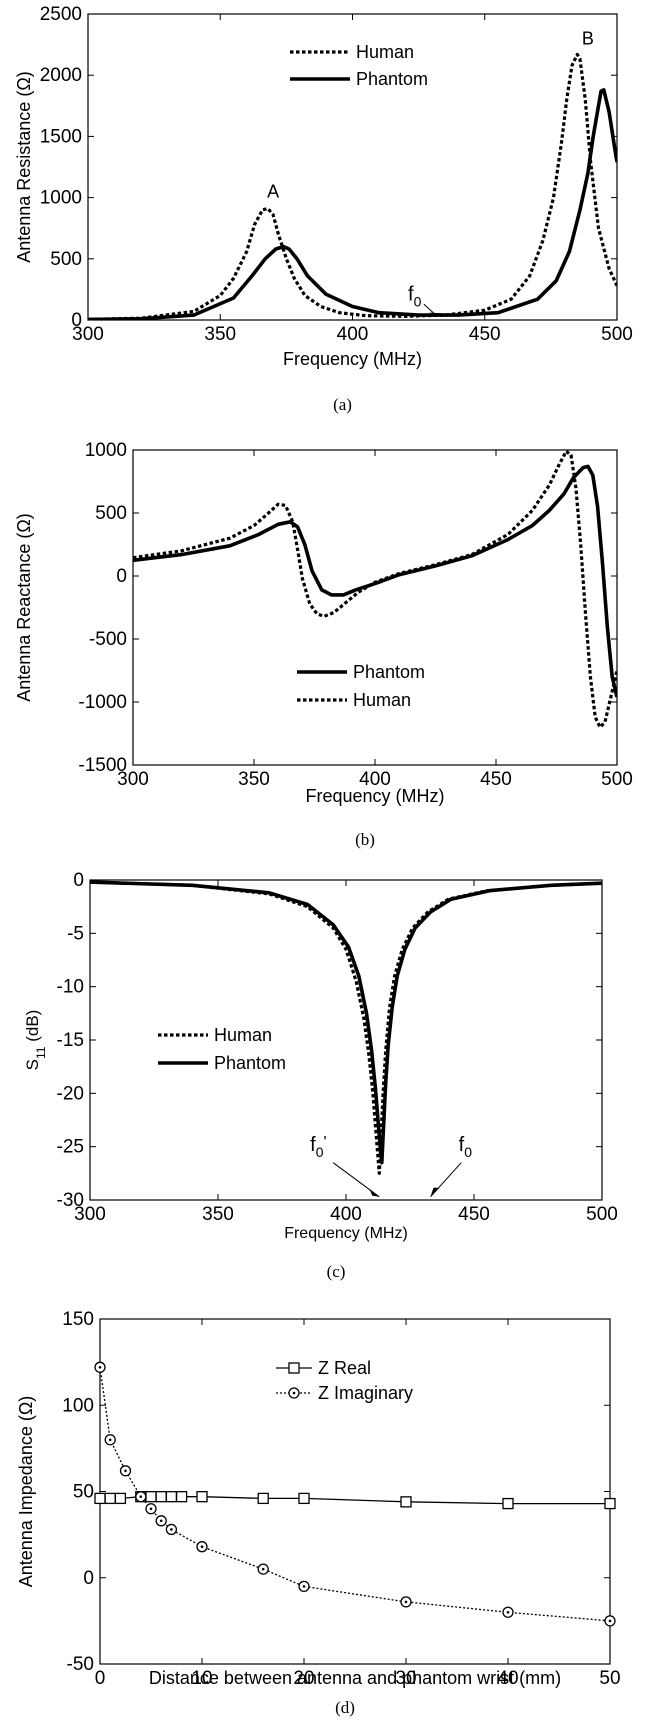  What do you see at coordinates (61, 75) in the screenshot?
I see `y-tick-label: 2000` at bounding box center [61, 75].